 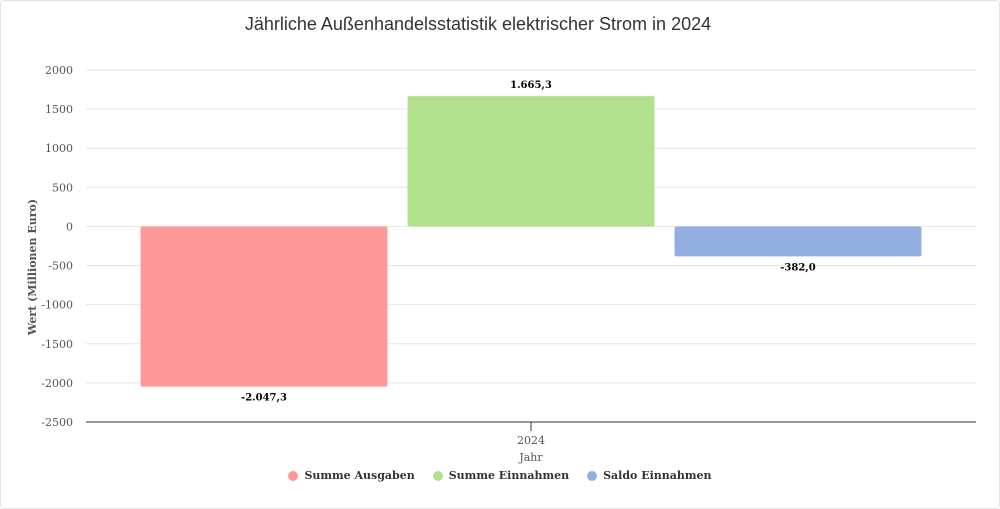 I want to click on y-tick-label: 1500, so click(x=59, y=109).